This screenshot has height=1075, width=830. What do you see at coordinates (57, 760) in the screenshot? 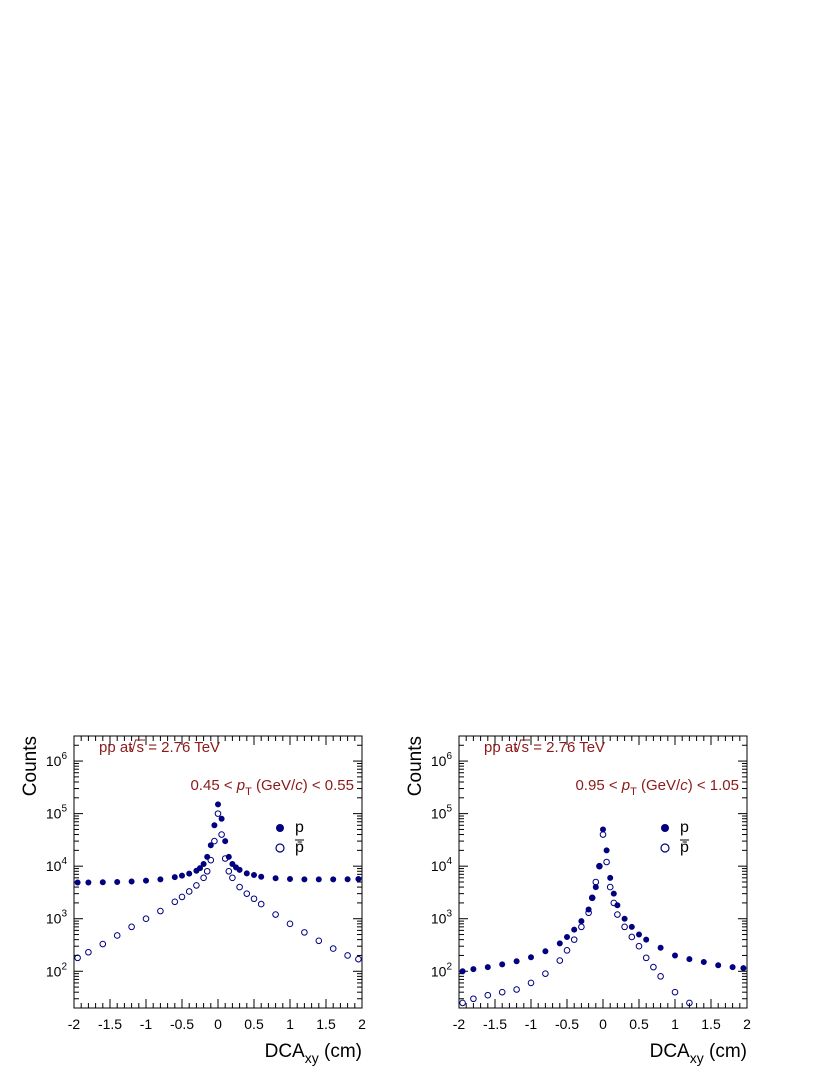
I see `y-tick-label: 10⁶` at bounding box center [57, 760].